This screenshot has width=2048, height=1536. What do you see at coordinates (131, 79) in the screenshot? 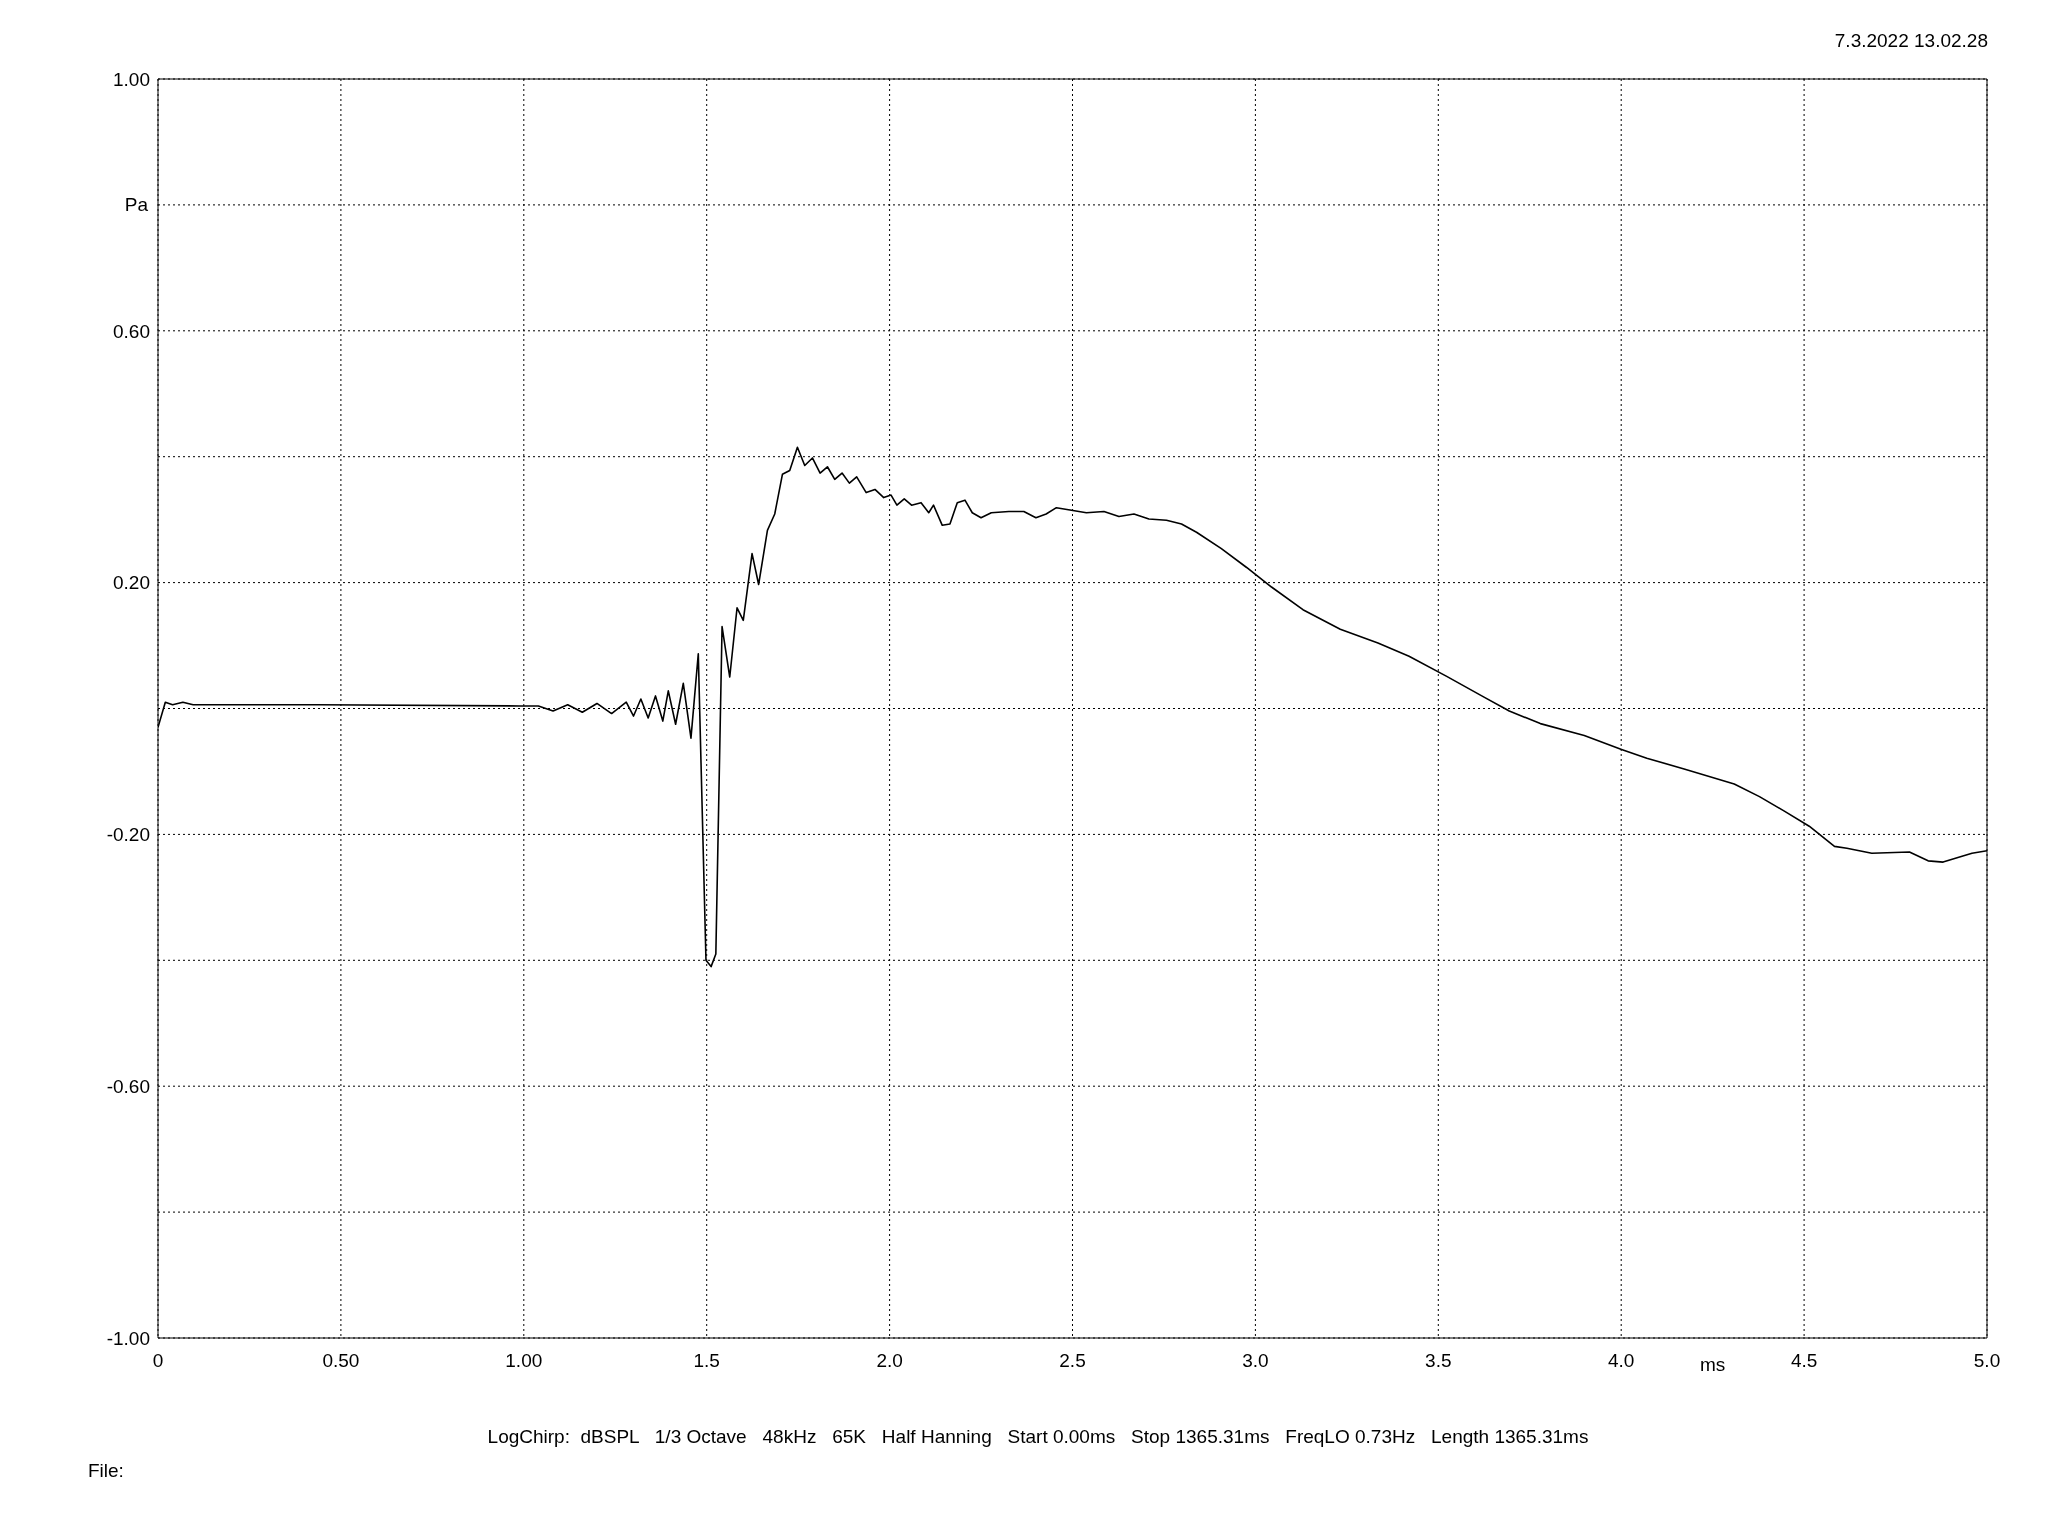
I see `y-tick-label: 1.00` at bounding box center [131, 79].